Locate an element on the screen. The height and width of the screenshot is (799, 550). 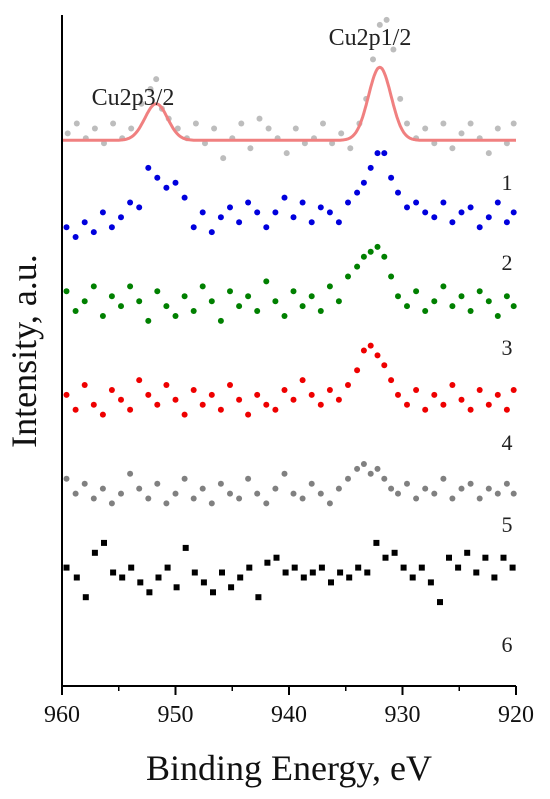
curve-label-2: 2 is located at coordinates (507, 262).